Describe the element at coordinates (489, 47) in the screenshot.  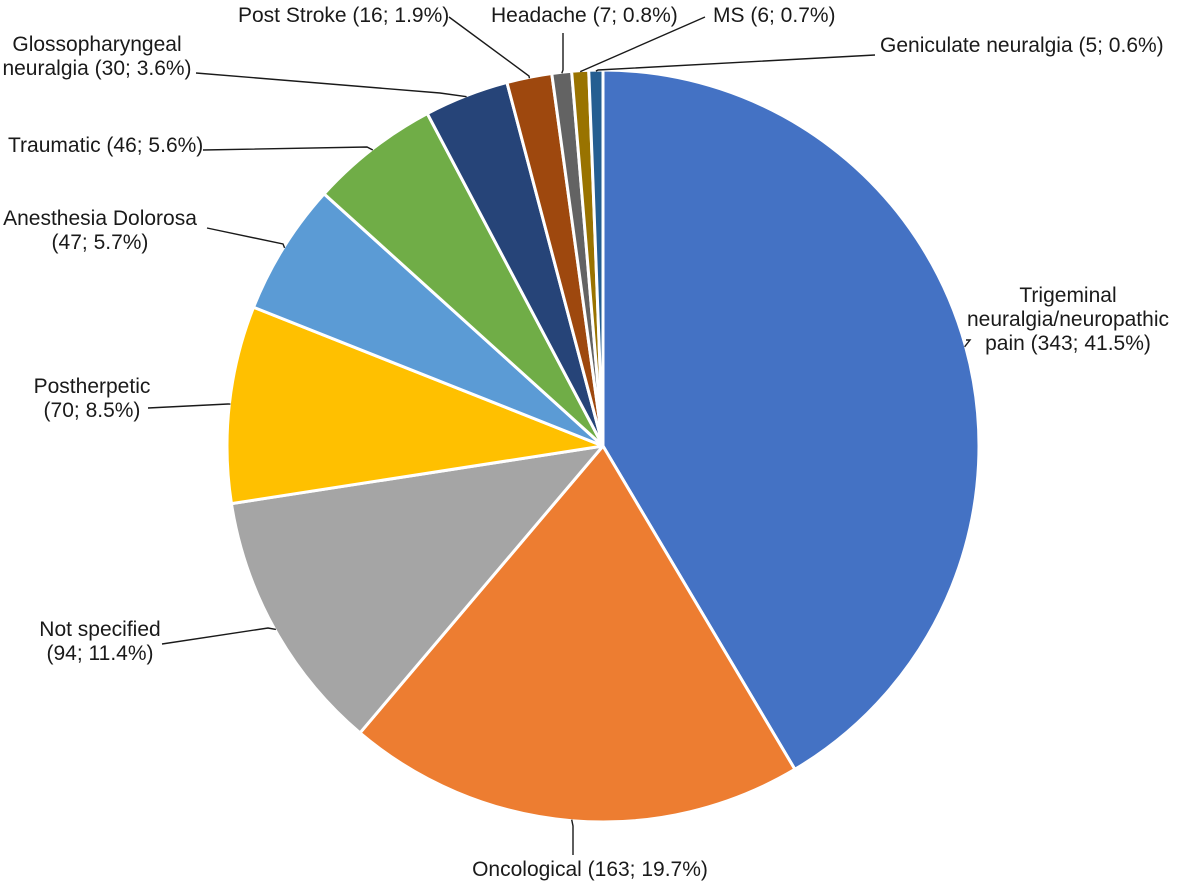
I see `leader-line-post-stroke` at that location.